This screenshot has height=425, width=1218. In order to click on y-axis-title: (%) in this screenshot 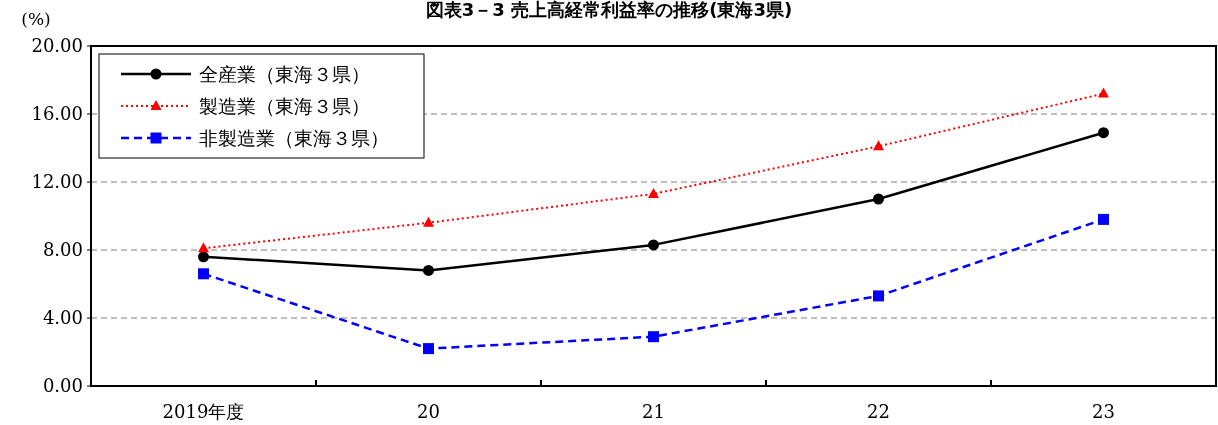, I will do `click(36, 19)`.